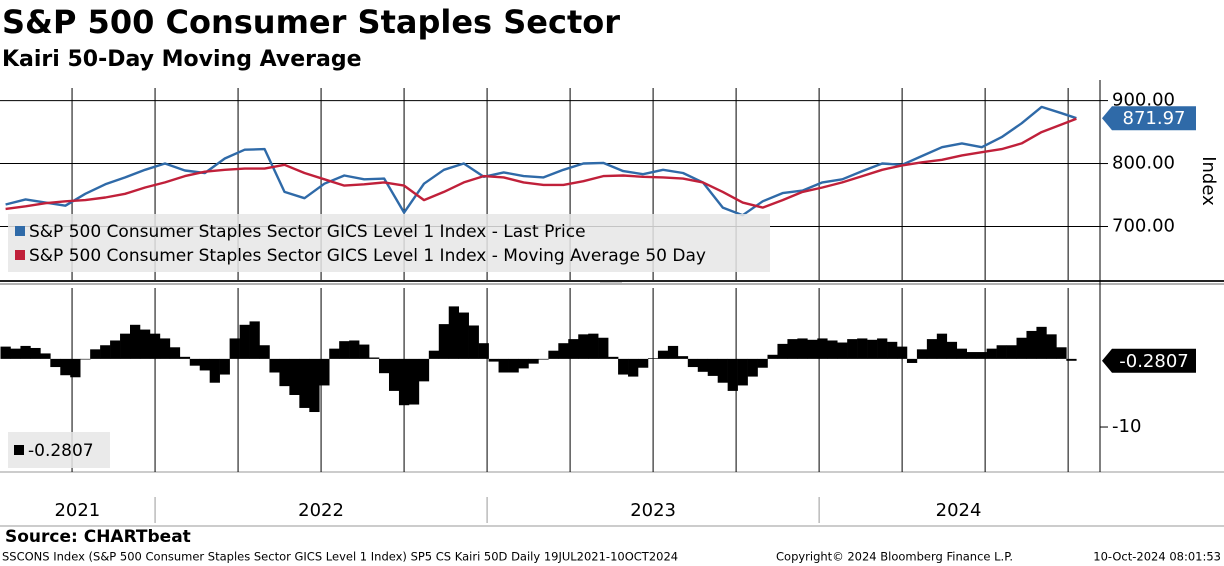 The width and height of the screenshot is (1224, 566). I want to click on last-value-flag, so click(1149, 360).